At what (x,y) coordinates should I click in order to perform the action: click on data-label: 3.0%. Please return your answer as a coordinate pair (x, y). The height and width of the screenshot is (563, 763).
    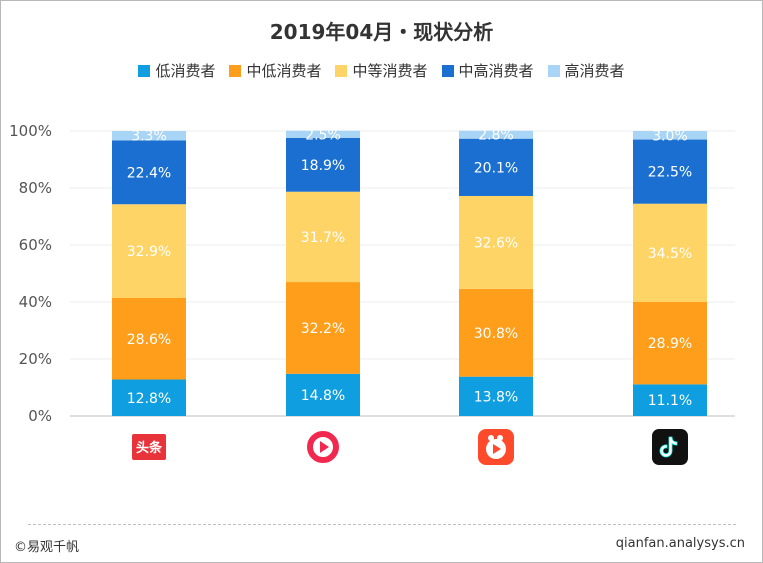
    Looking at the image, I should click on (670, 136).